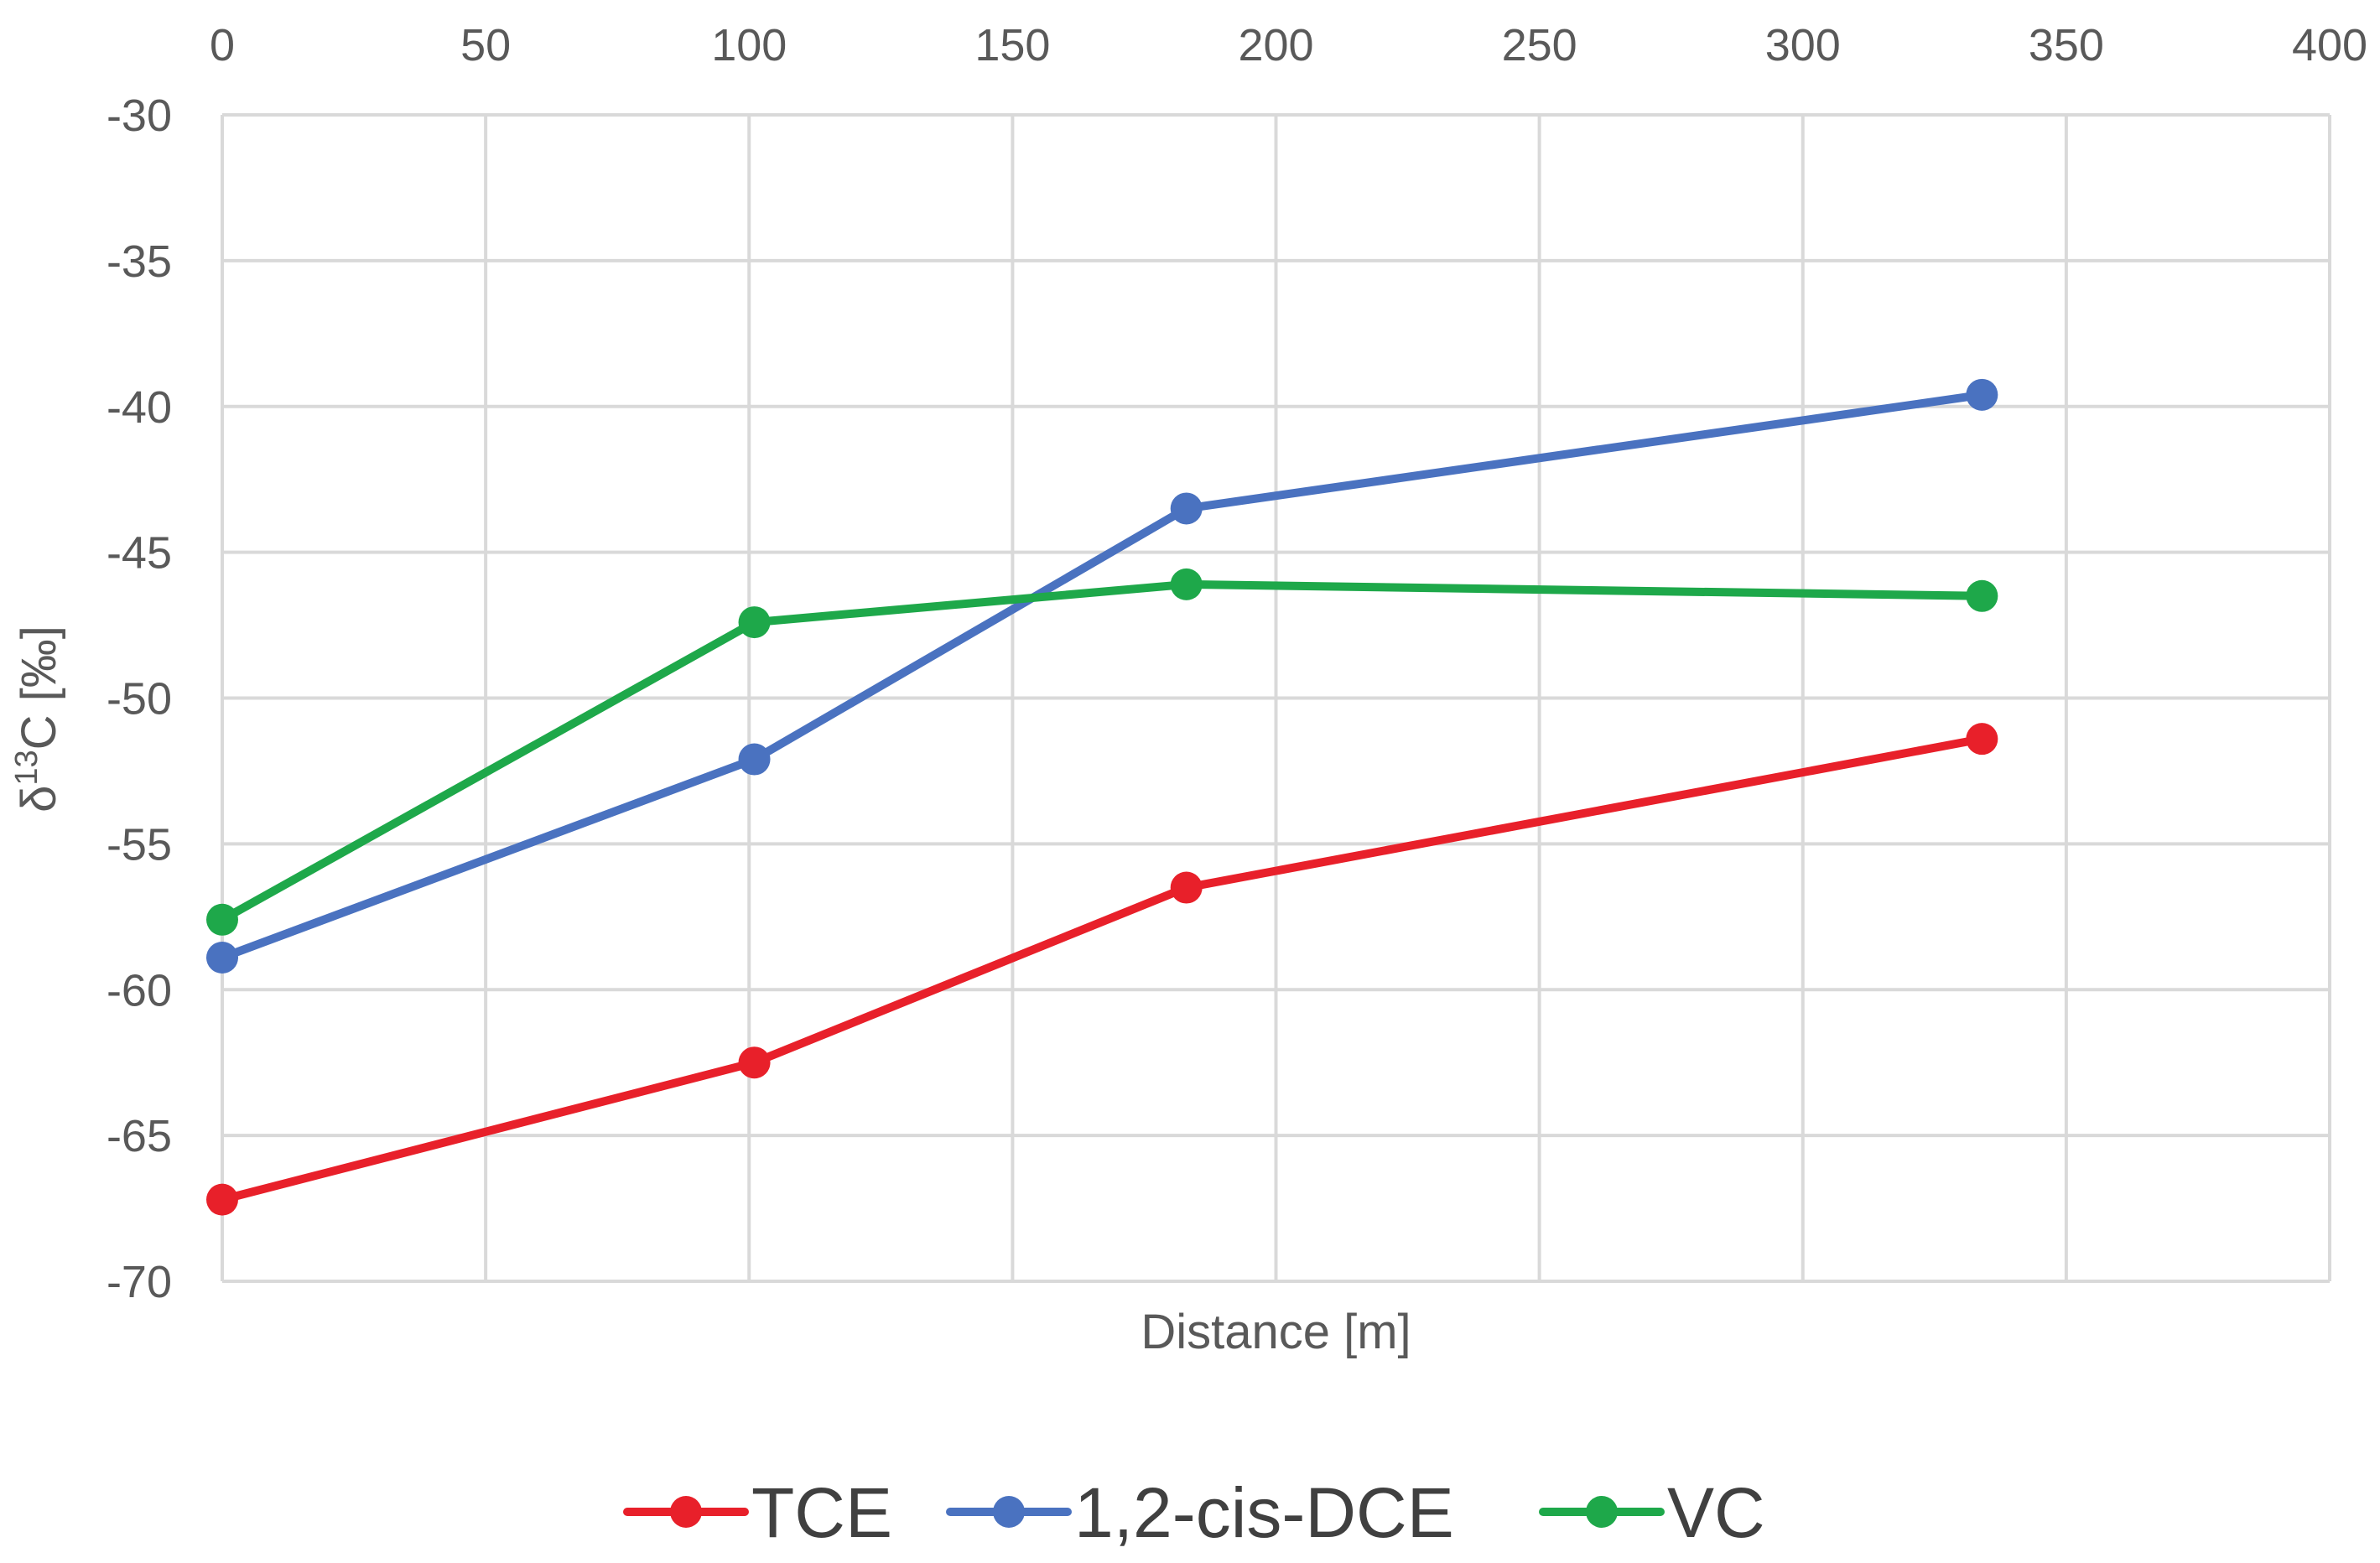 The height and width of the screenshot is (1563, 2380). I want to click on legend-label: VC, so click(1716, 1513).